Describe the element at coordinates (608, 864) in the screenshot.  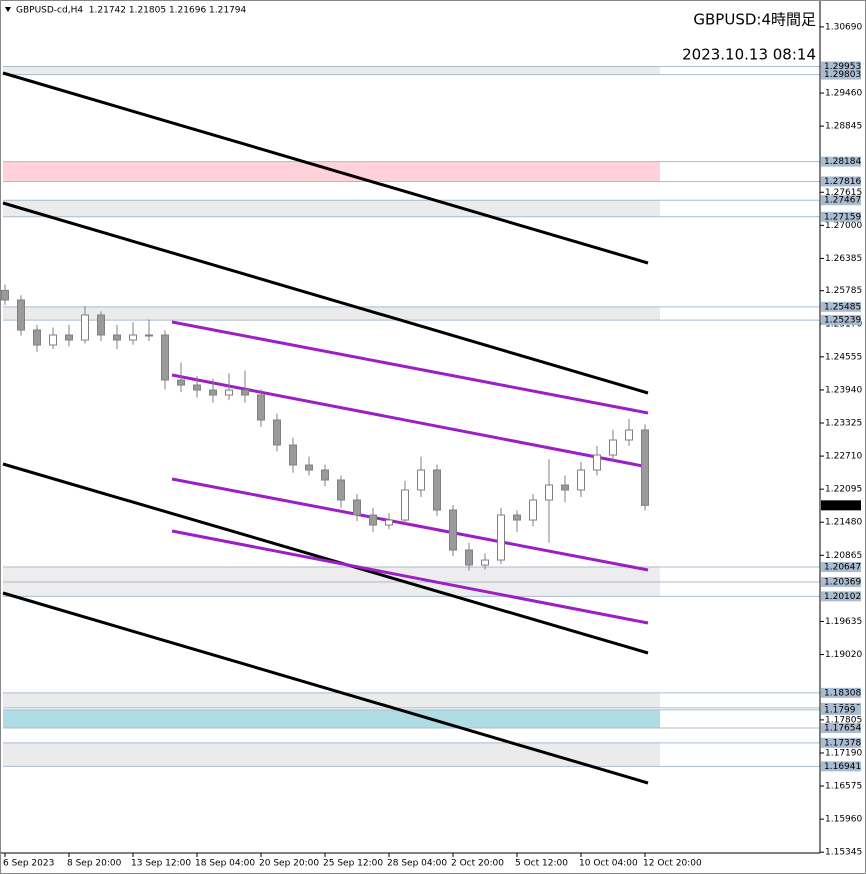
I see `x-tick-label: 10 Oct 04:00` at that location.